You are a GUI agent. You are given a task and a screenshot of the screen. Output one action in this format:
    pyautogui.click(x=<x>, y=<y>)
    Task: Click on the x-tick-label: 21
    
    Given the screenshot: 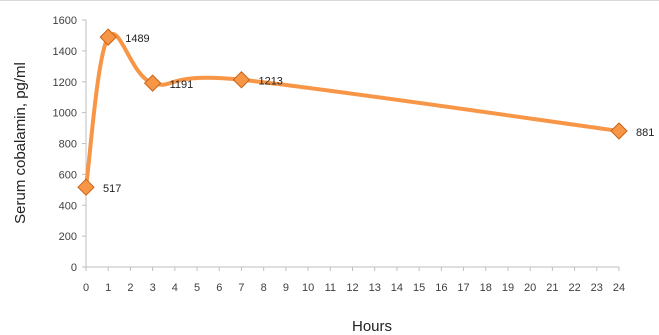 What is the action you would take?
    pyautogui.click(x=552, y=288)
    